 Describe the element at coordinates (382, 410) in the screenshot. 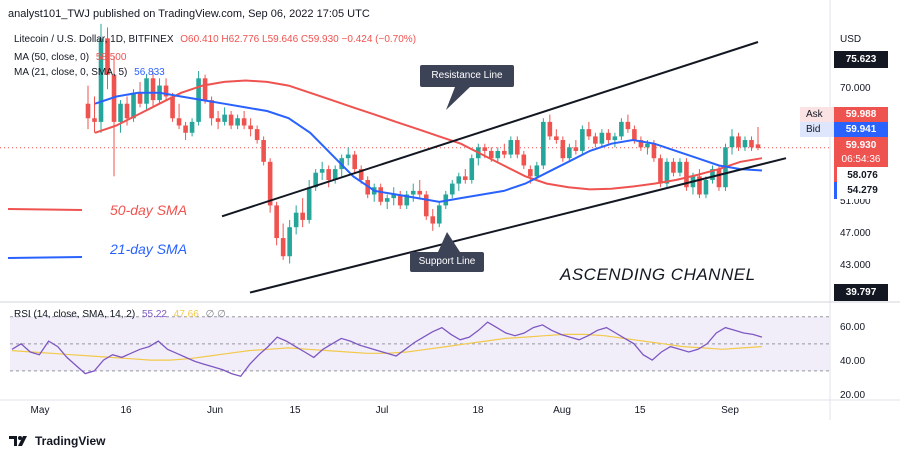

I see `date-label: Jul` at that location.